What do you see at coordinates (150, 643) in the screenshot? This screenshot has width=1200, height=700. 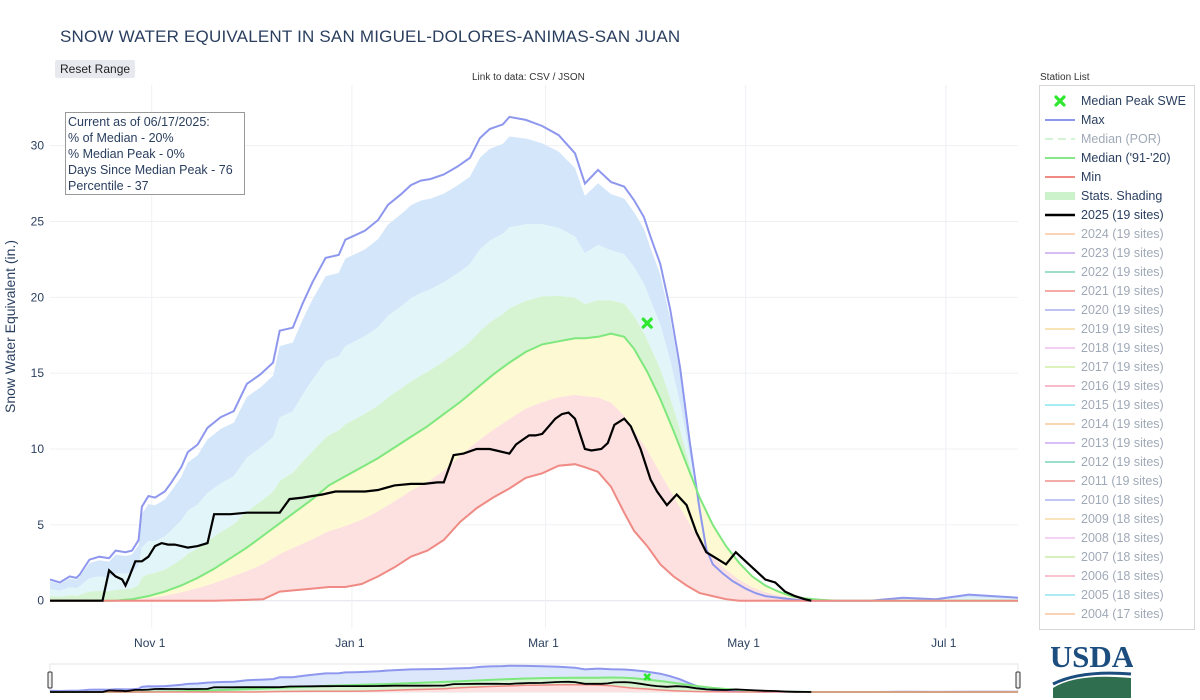 I see `x-tick-label: Nov 1` at bounding box center [150, 643].